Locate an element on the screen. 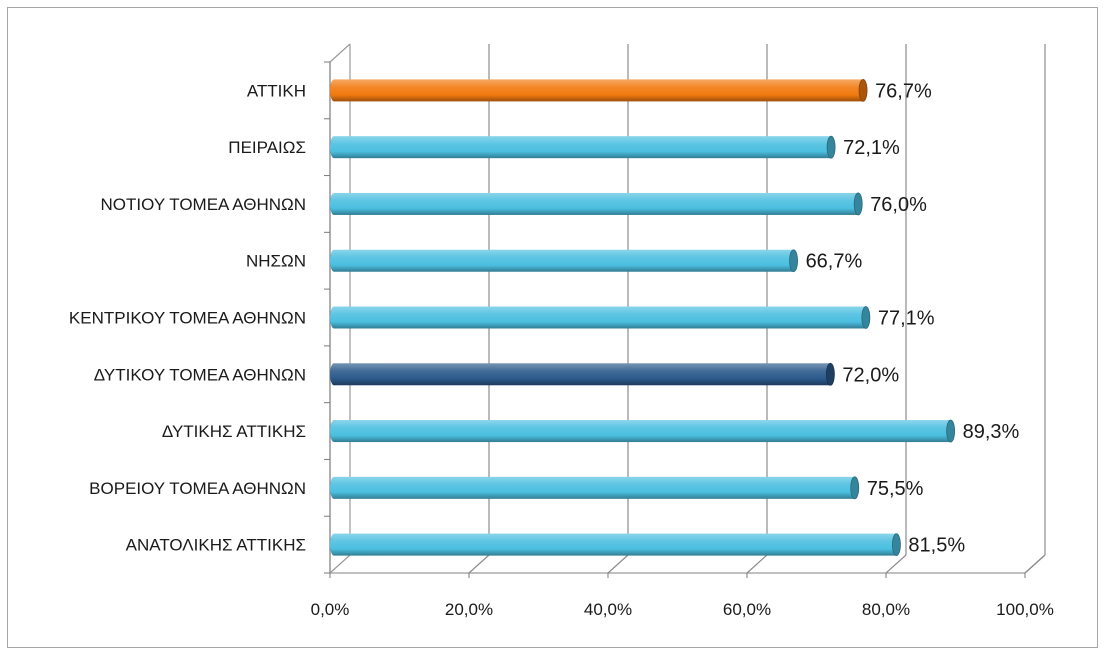 This screenshot has width=1105, height=655. category-label: ΑΝΑΤΟΛΙΚΗΣ ΑΤΤΙΚΗΣ is located at coordinates (216, 545).